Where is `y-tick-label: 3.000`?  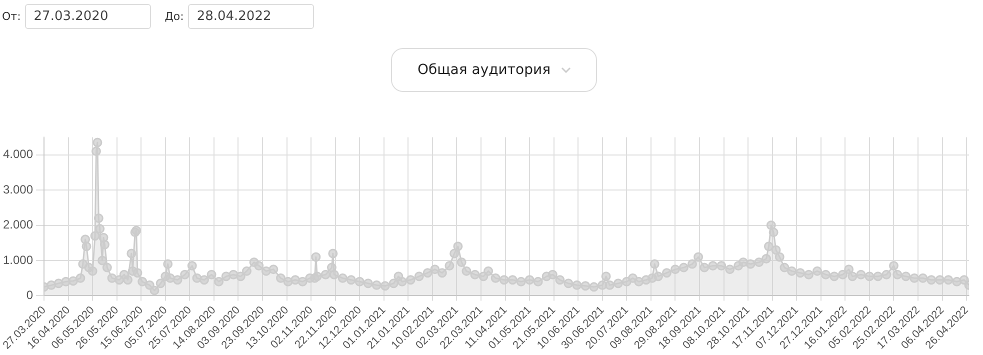 y-tick-label: 3.000 is located at coordinates (18, 189).